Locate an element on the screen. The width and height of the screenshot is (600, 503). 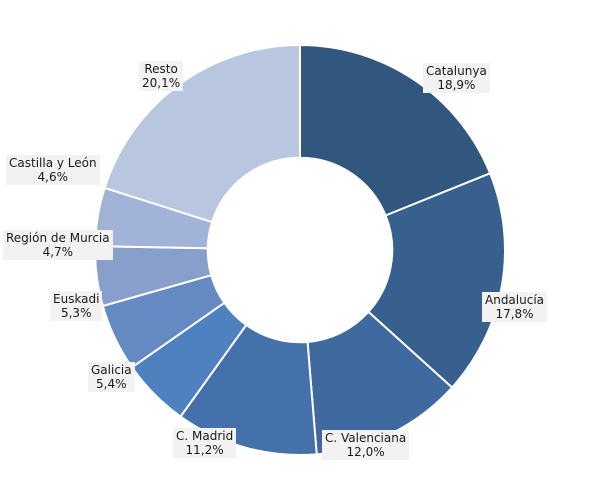
label-castilla-y-leon: Castilla y León 4,6% is located at coordinates (53, 170).